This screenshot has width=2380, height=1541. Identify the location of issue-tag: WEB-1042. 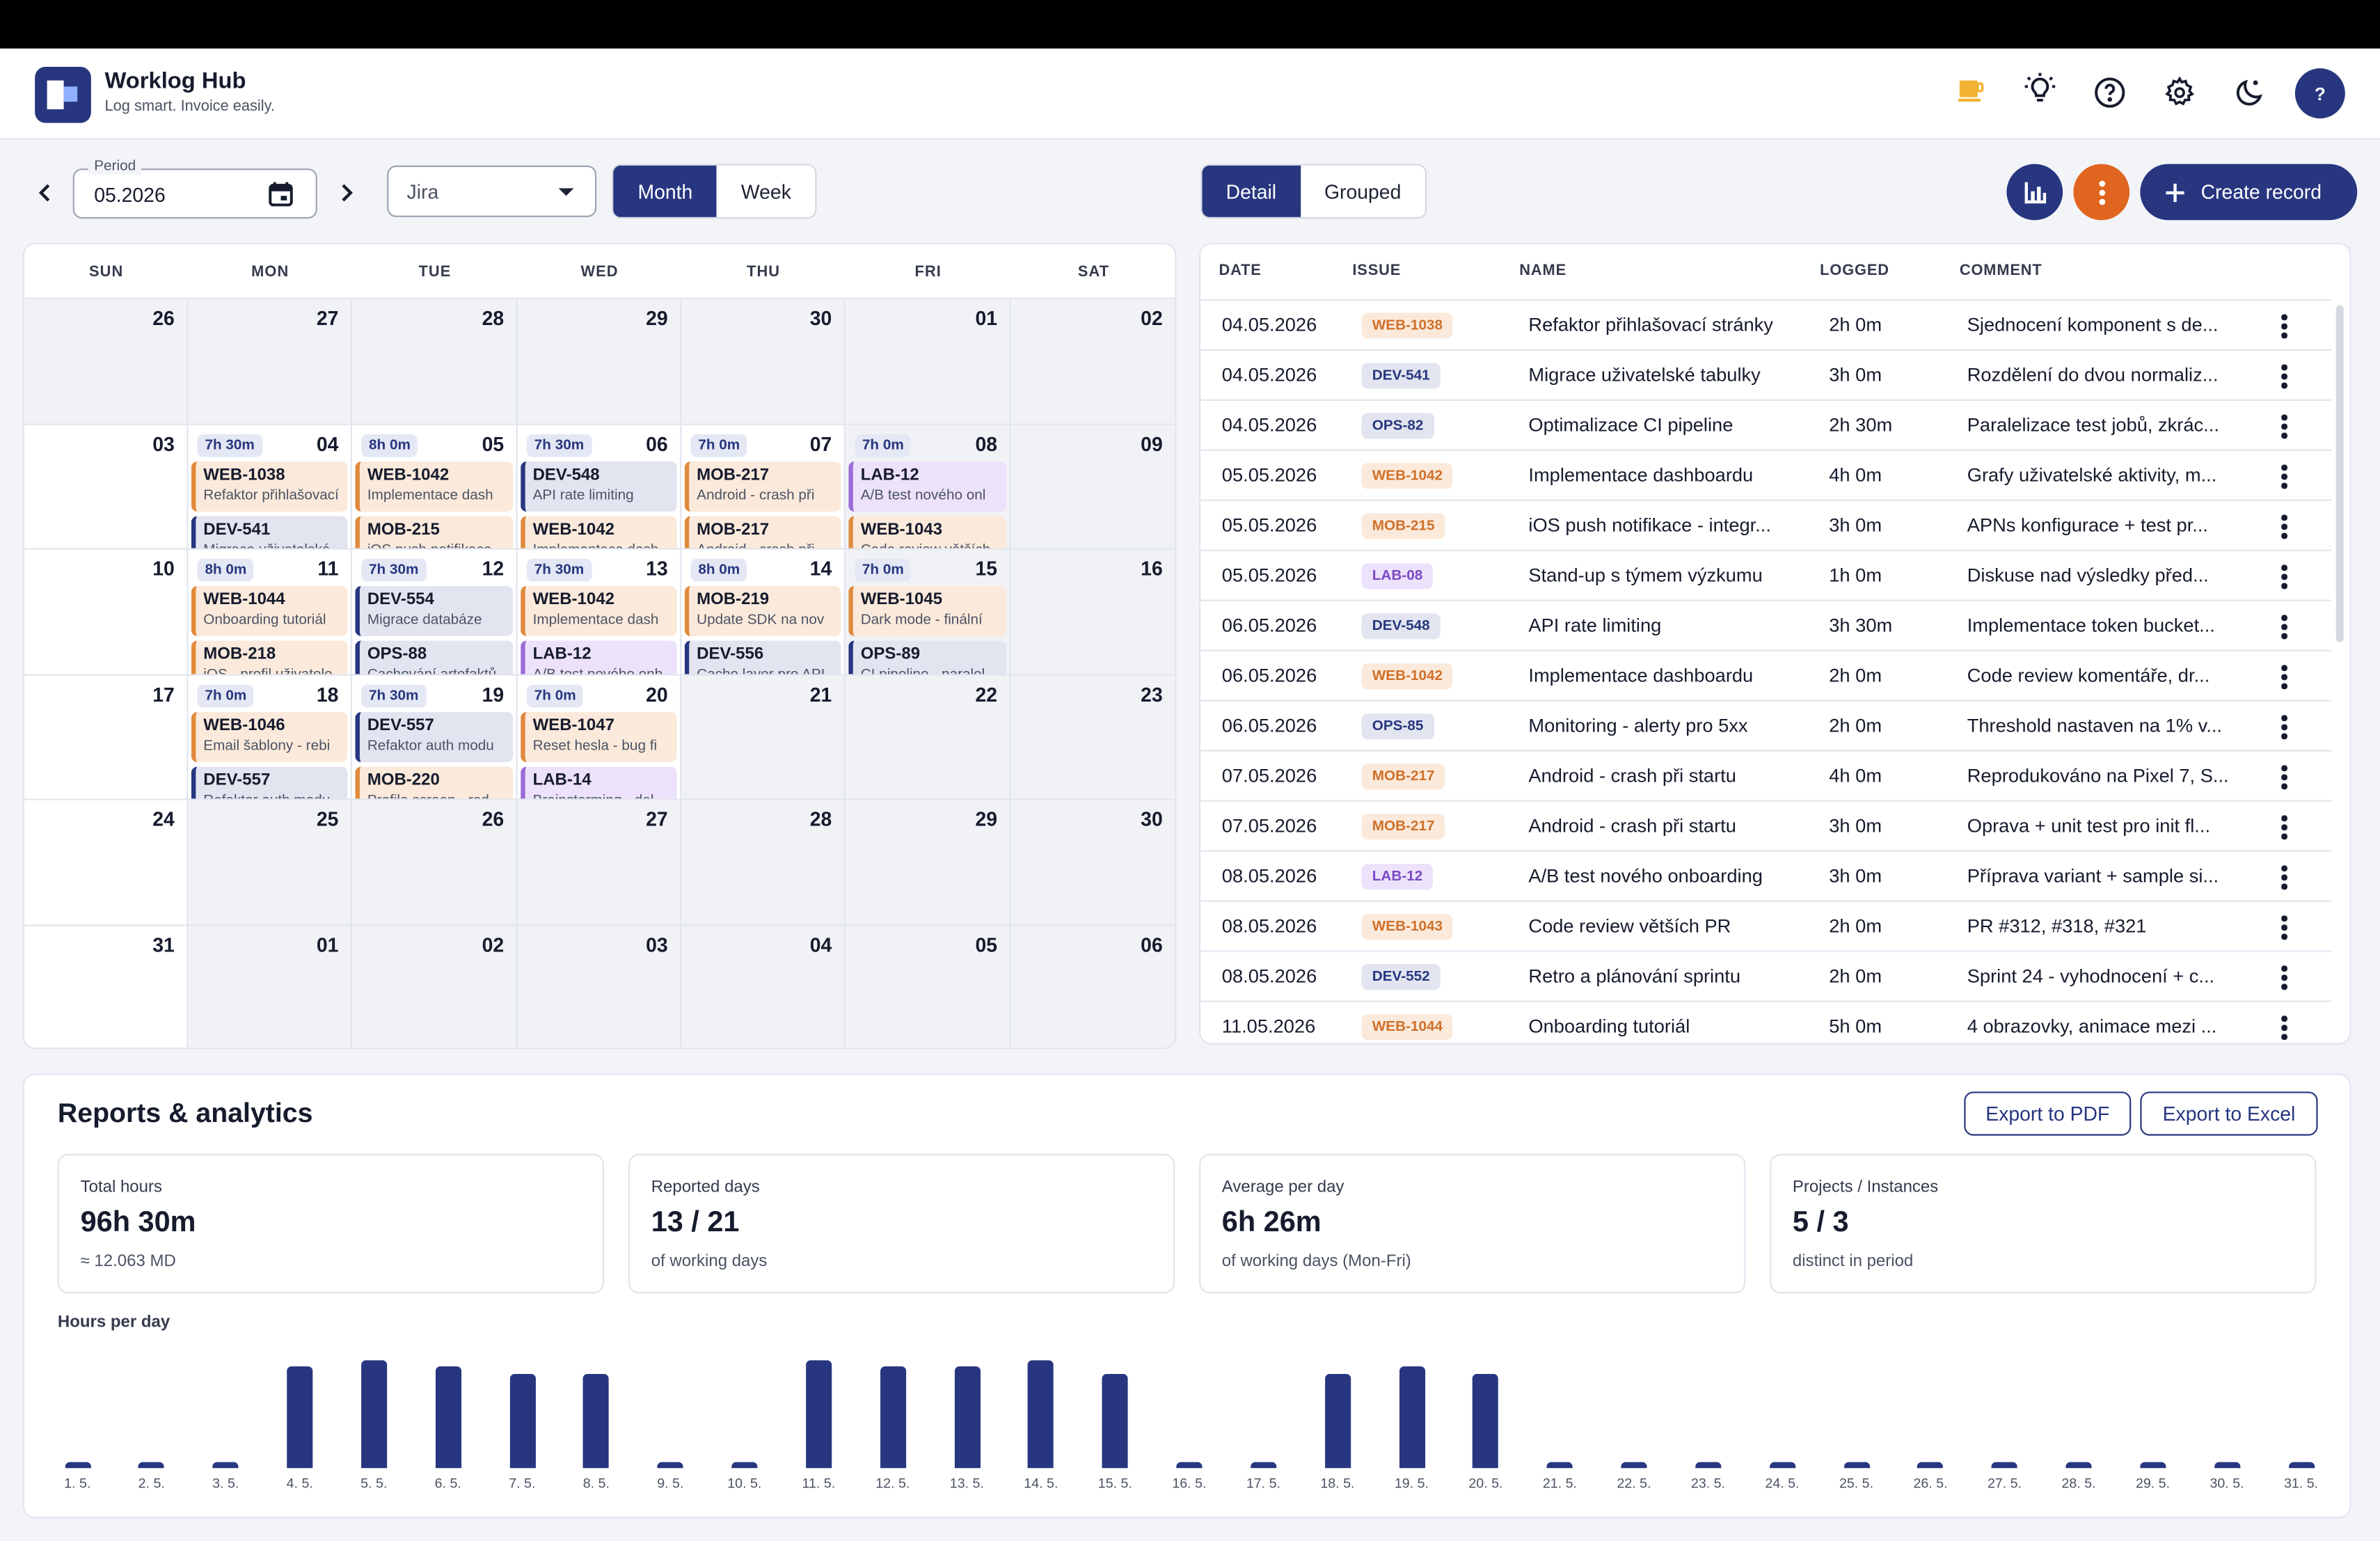
(1407, 476).